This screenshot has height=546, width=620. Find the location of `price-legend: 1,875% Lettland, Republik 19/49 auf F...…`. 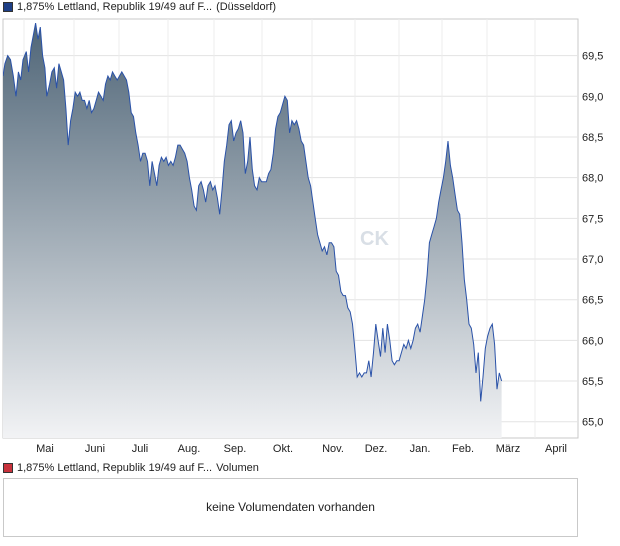

price-legend: 1,875% Lettland, Republik 19/49 auf F...… is located at coordinates (139, 7).